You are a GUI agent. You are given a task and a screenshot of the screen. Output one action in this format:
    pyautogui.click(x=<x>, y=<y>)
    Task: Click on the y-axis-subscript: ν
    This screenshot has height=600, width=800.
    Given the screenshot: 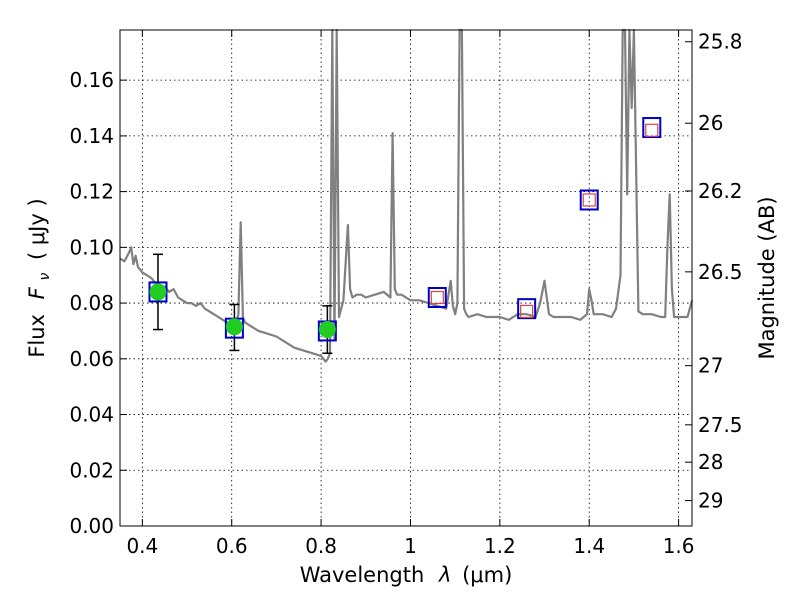 What is the action you would take?
    pyautogui.click(x=45, y=277)
    